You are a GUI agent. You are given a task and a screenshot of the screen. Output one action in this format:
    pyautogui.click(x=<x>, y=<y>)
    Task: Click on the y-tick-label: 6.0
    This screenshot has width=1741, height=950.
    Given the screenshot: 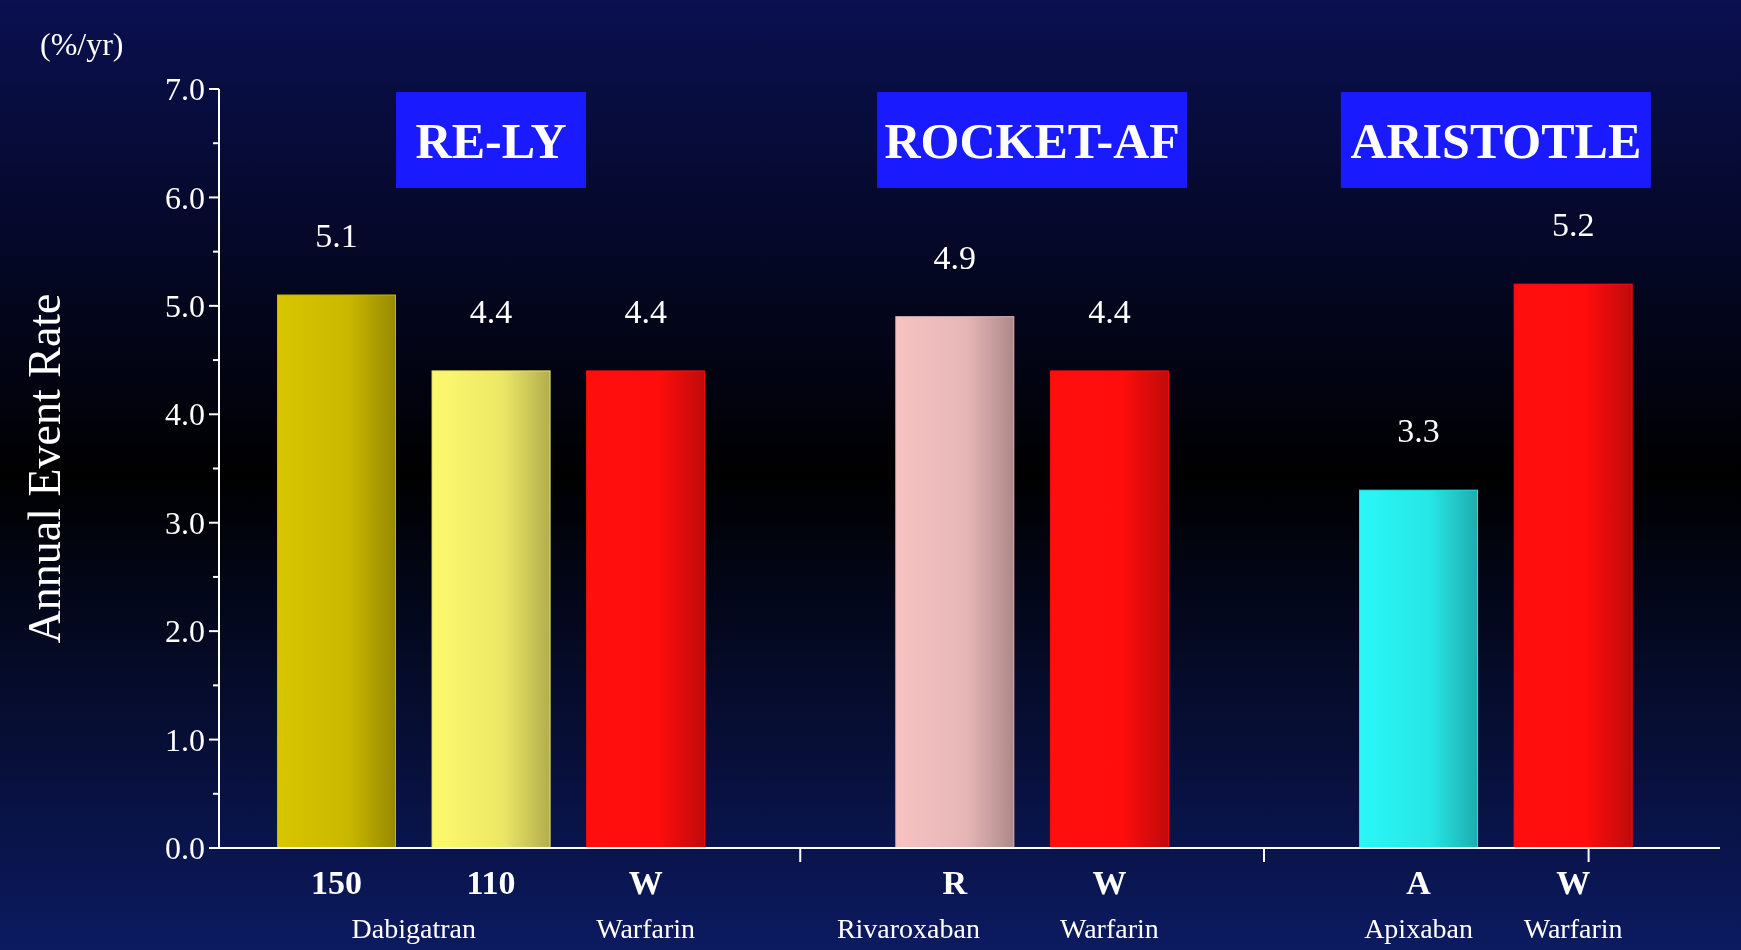 What is the action you would take?
    pyautogui.click(x=185, y=197)
    